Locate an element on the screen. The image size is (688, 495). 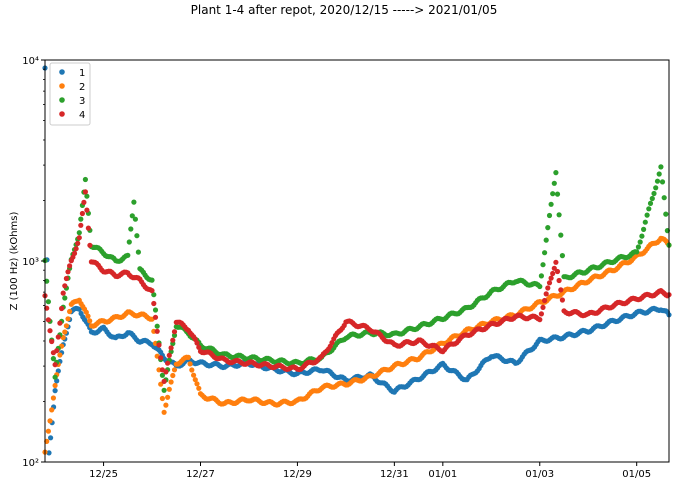
x-tick-label: 01/03 is located at coordinates (539, 474).